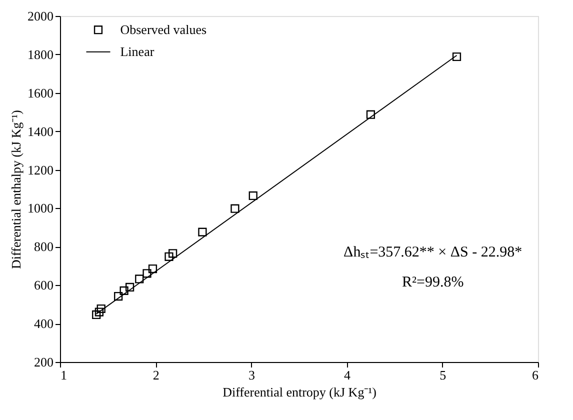  I want to click on x-axis-title: Differential entropy (kJ Kg⁻¹), so click(299, 392).